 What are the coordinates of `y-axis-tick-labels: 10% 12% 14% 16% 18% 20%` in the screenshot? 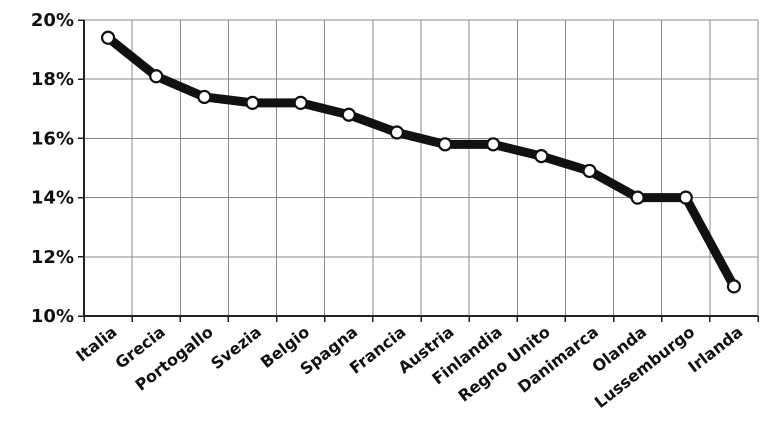 It's located at (52, 168).